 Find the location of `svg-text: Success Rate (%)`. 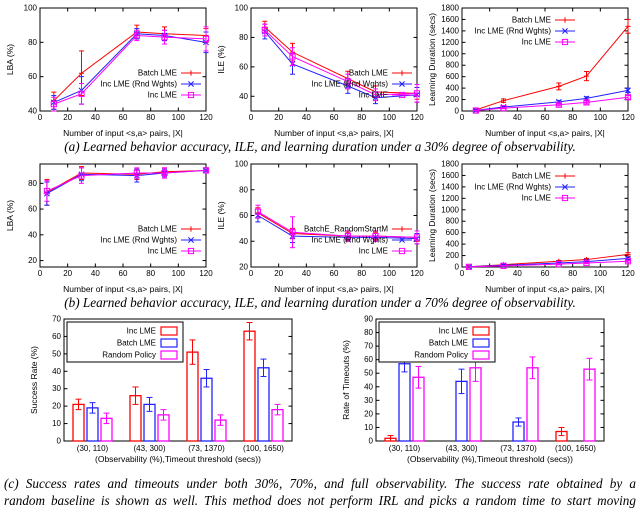

svg-text: Success Rate (%) is located at coordinates (34, 380).